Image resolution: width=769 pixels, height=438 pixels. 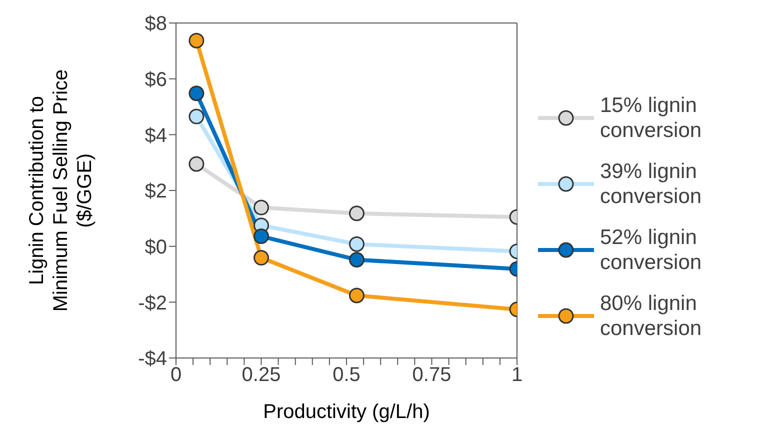 What do you see at coordinates (155, 79) in the screenshot?
I see `y-tick-label: $6` at bounding box center [155, 79].